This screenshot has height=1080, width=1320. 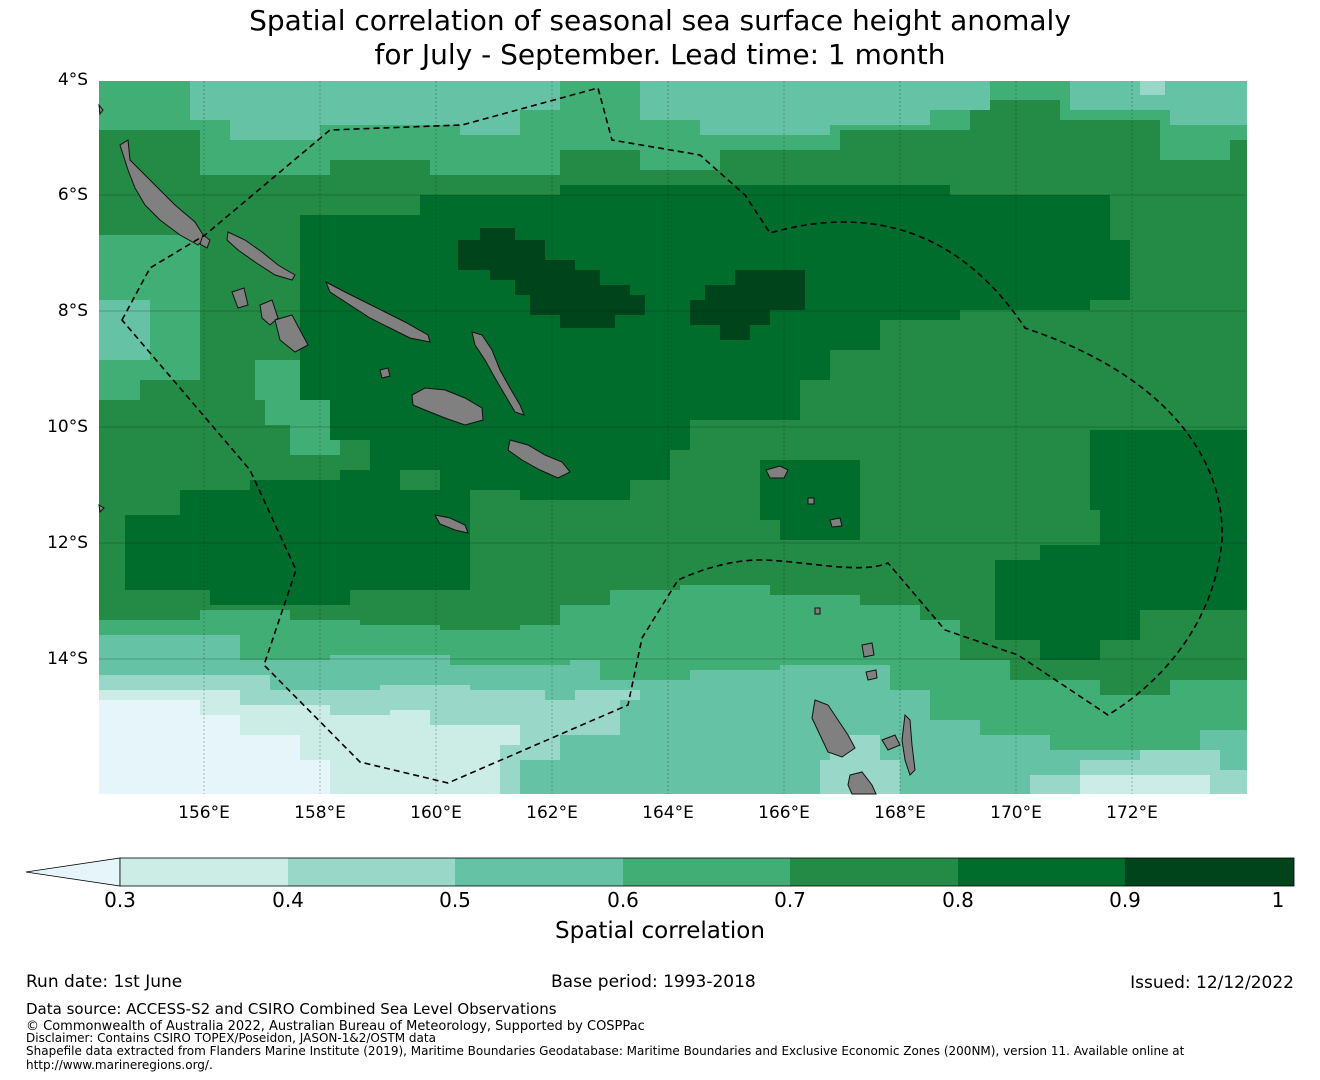 What do you see at coordinates (67, 543) in the screenshot?
I see `lat-tick-label: 12°S` at bounding box center [67, 543].